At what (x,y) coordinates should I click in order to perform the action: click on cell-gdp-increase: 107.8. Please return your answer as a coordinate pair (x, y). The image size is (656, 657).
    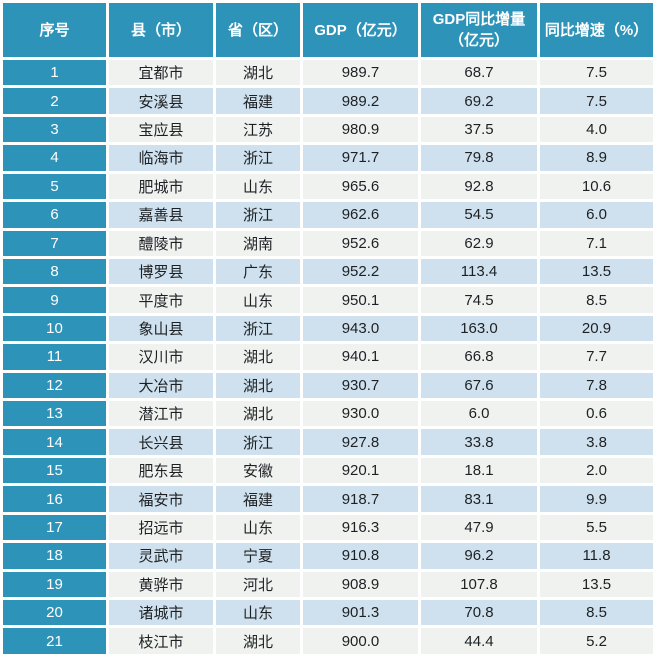
    Looking at the image, I should click on (479, 584).